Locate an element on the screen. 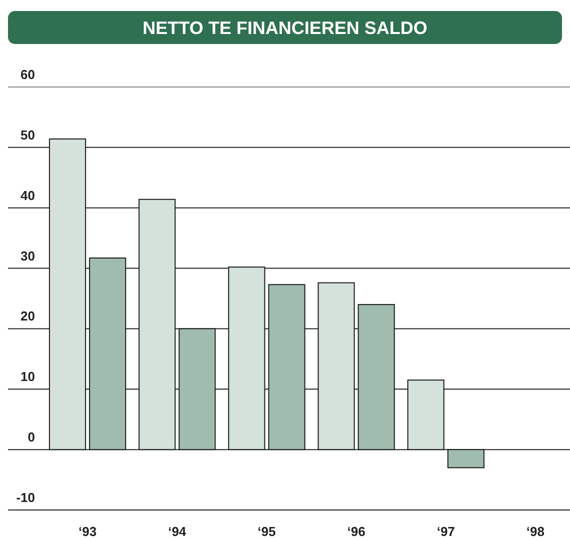 This screenshot has width=570, height=538. x-tick-label: ‘97 is located at coordinates (445, 531).